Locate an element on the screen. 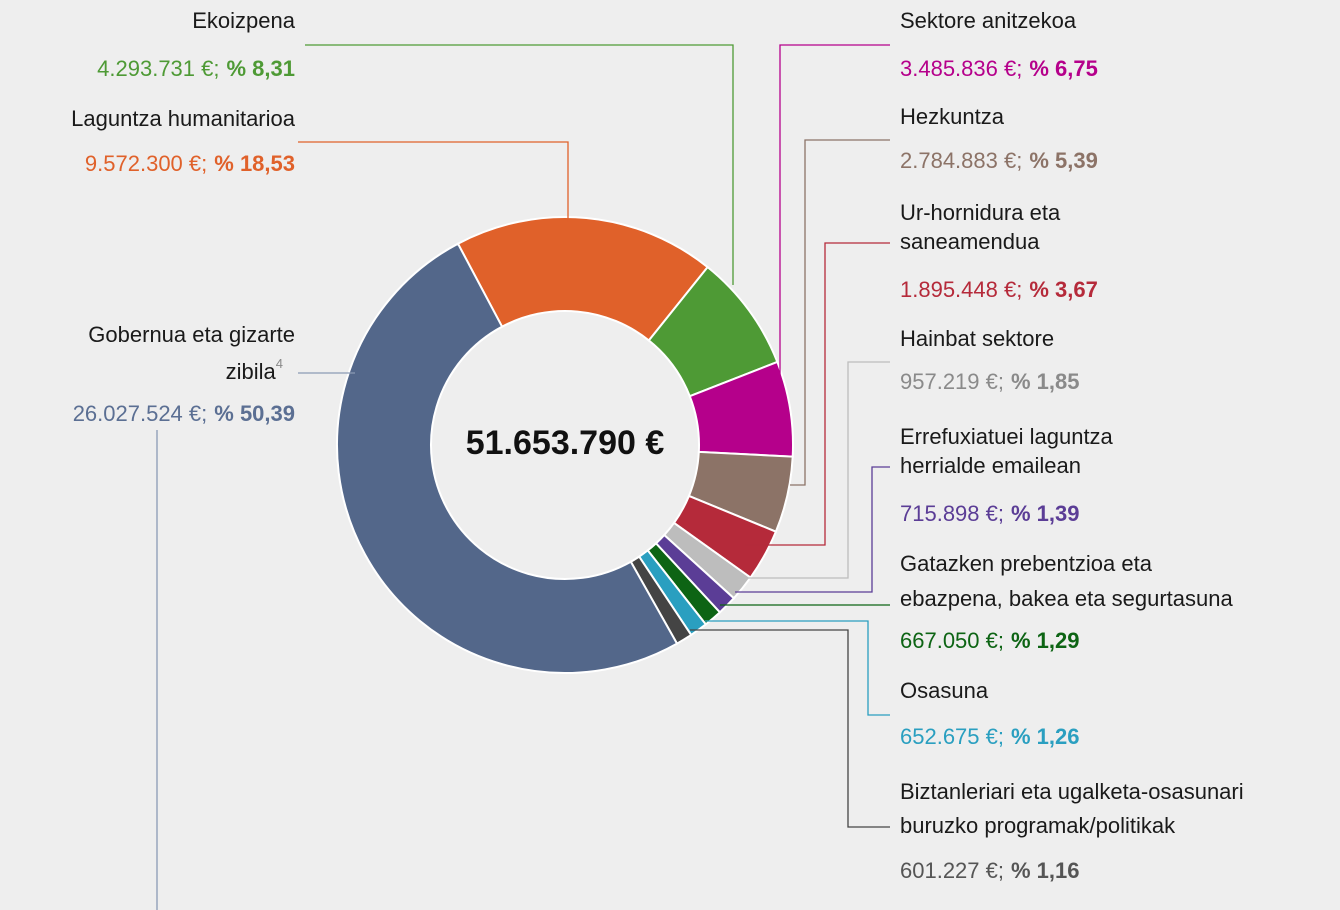 This screenshot has height=910, width=1340. percent: % 1,16 is located at coordinates (1045, 870).